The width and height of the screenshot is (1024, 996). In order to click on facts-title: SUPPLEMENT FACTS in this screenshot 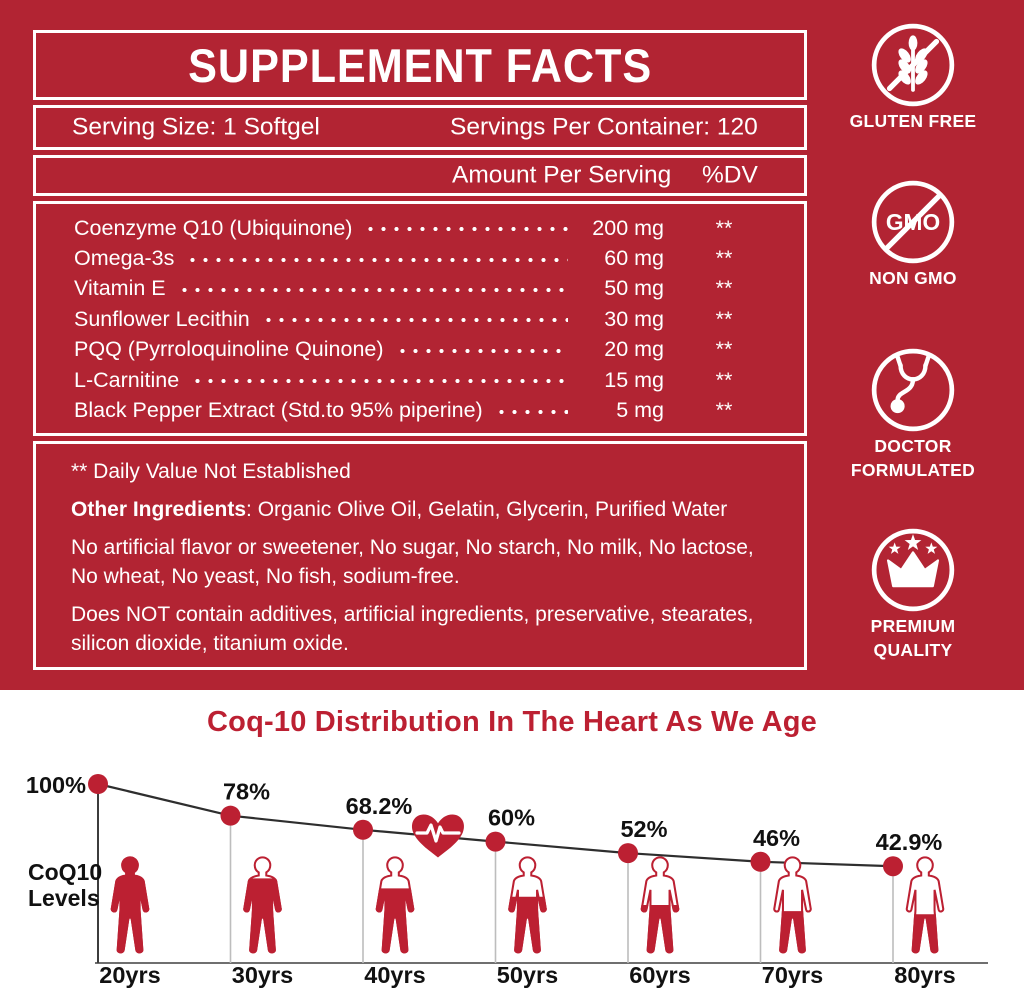, I will do `click(420, 65)`.